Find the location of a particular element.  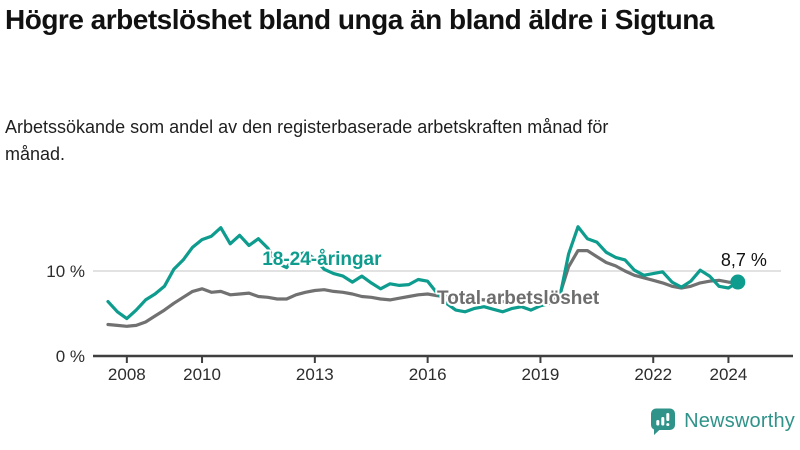

latest-value-annotation: 8,7 % is located at coordinates (744, 260).